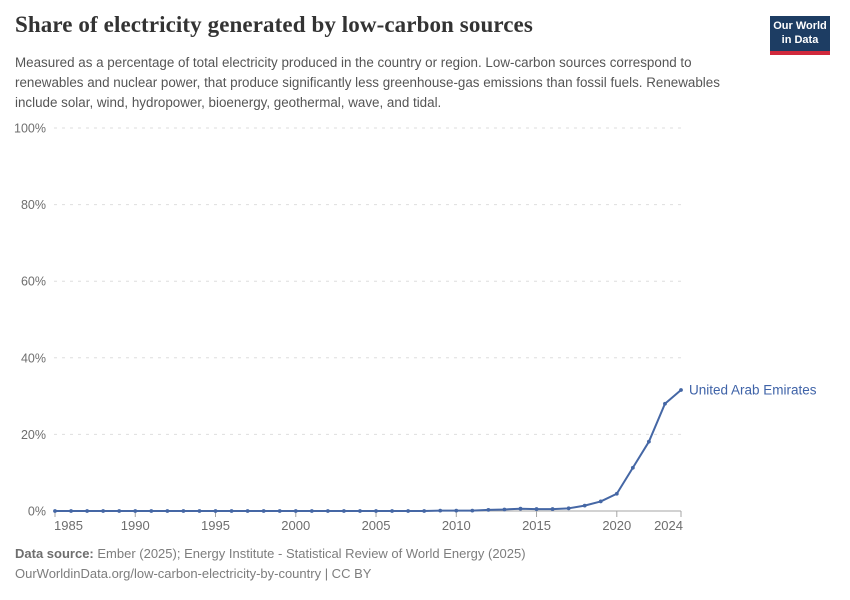 Image resolution: width=850 pixels, height=600 pixels. What do you see at coordinates (456, 525) in the screenshot?
I see `x-tick-label-2010: 2010` at bounding box center [456, 525].